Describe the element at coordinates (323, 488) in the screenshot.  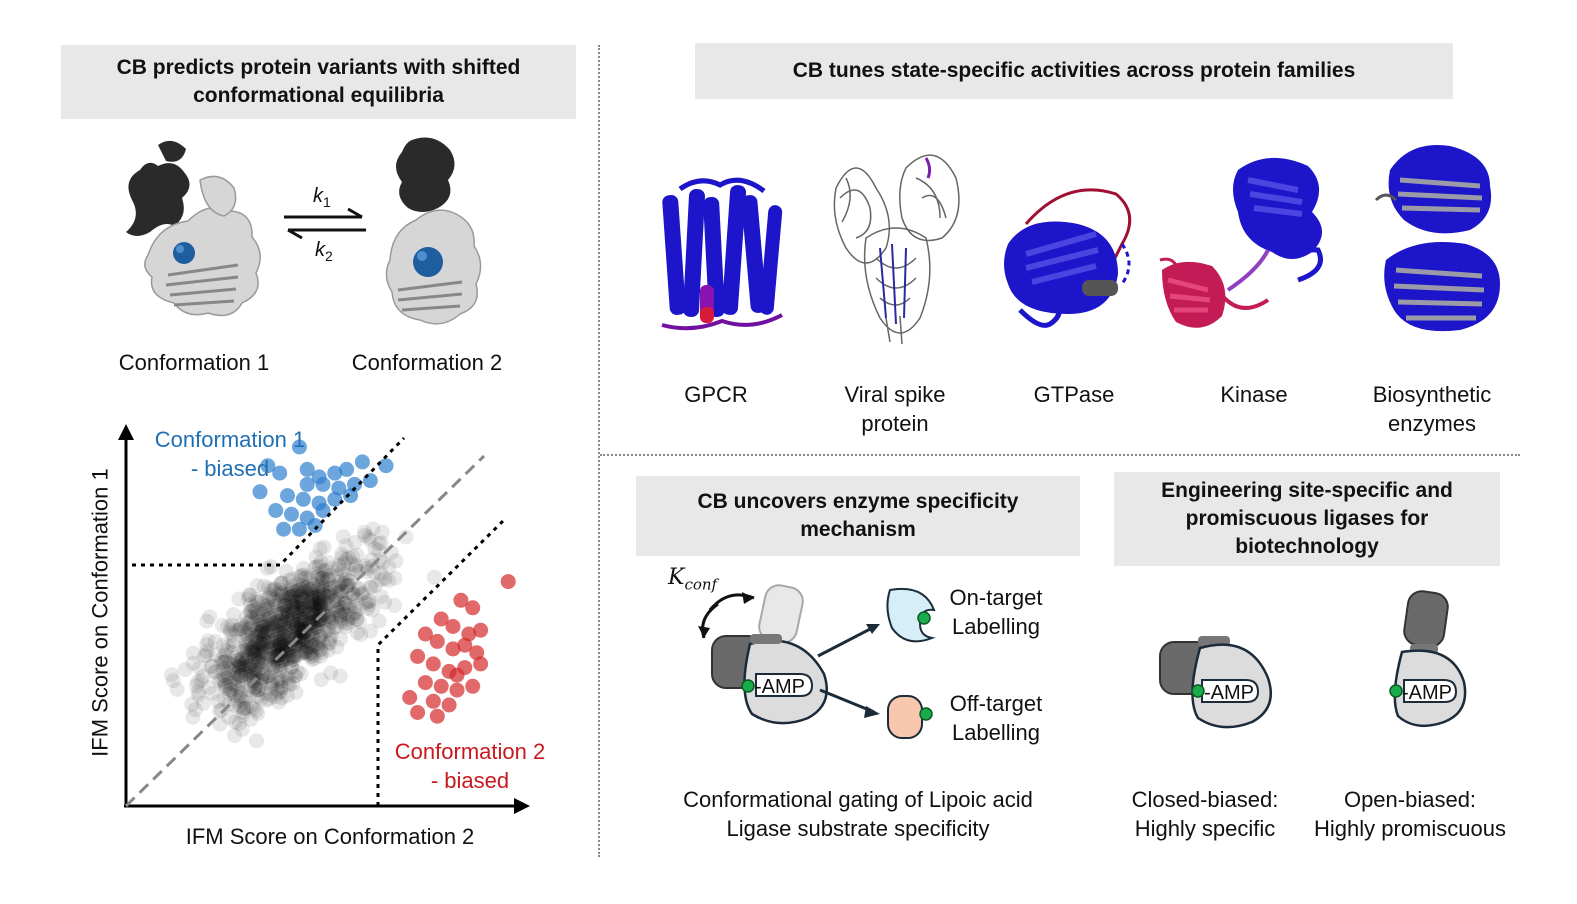
I see `conf1-biased-points` at that location.